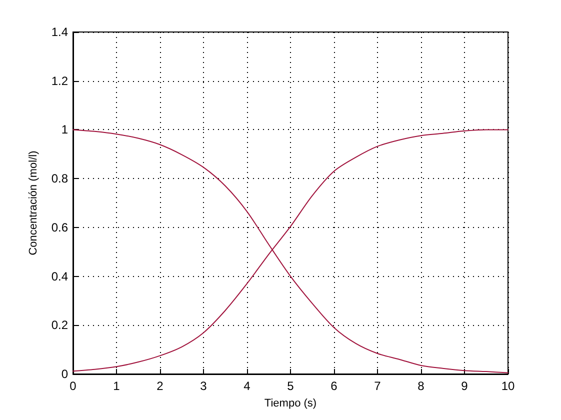  I want to click on x-tick-label: 2, so click(160, 386).